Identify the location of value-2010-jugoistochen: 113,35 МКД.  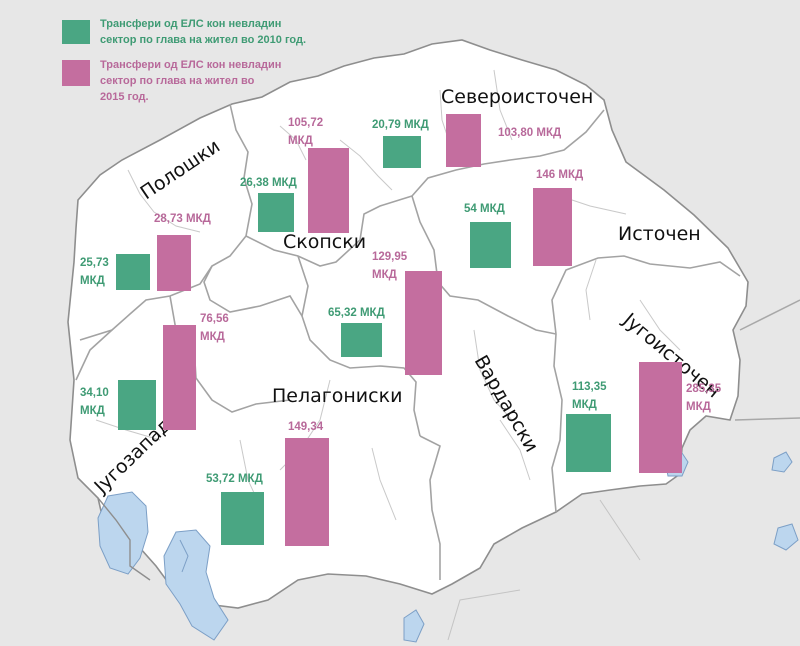
(591, 396).